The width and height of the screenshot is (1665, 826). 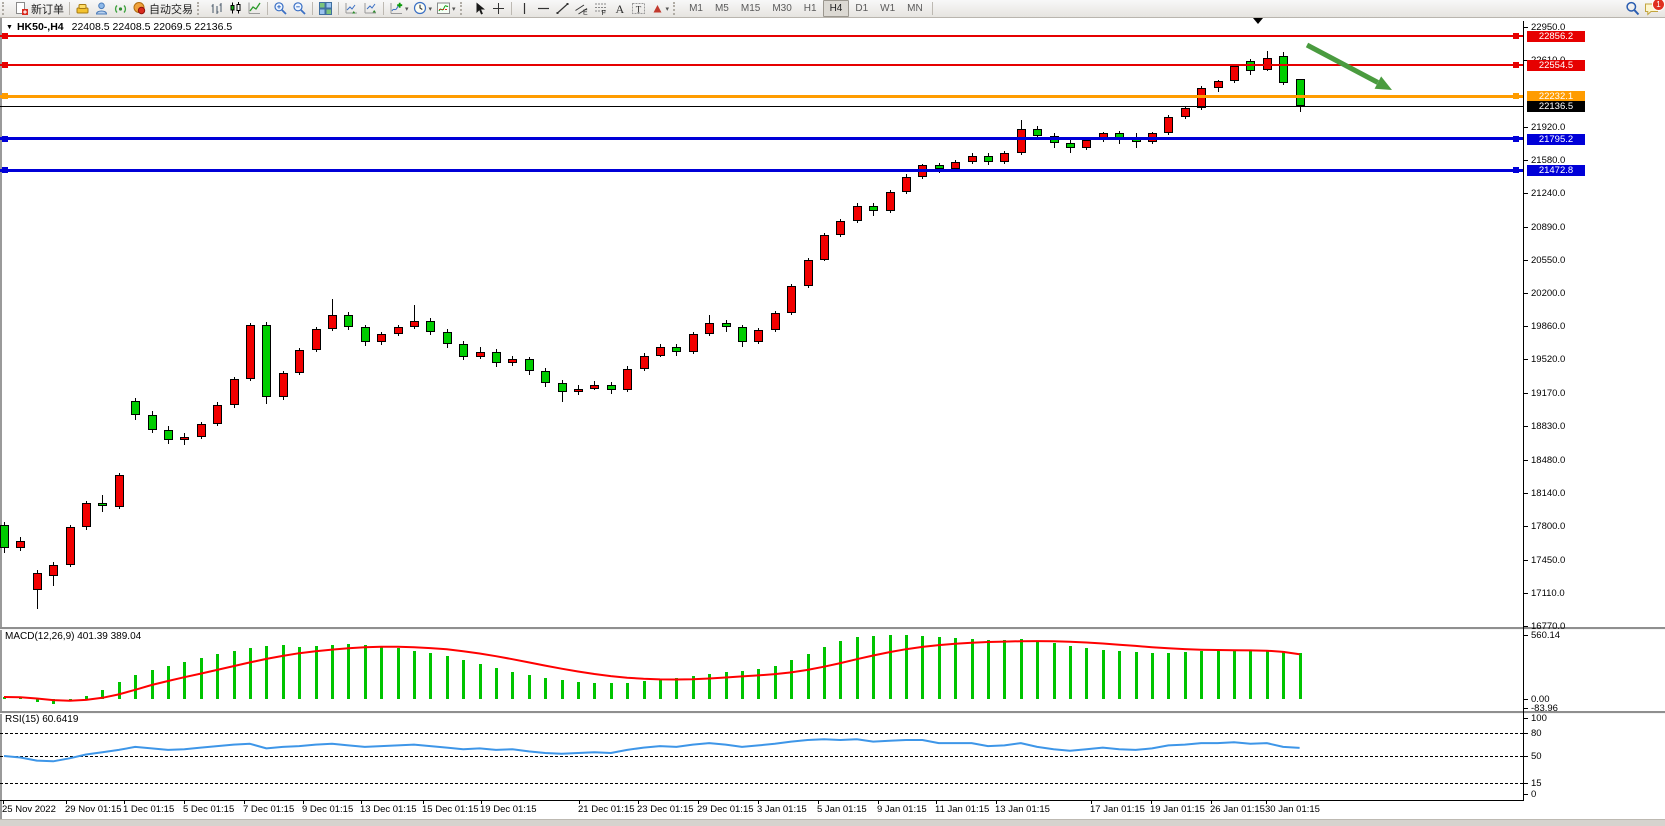 I want to click on timeframe-d1-button: D1, so click(x=862, y=8).